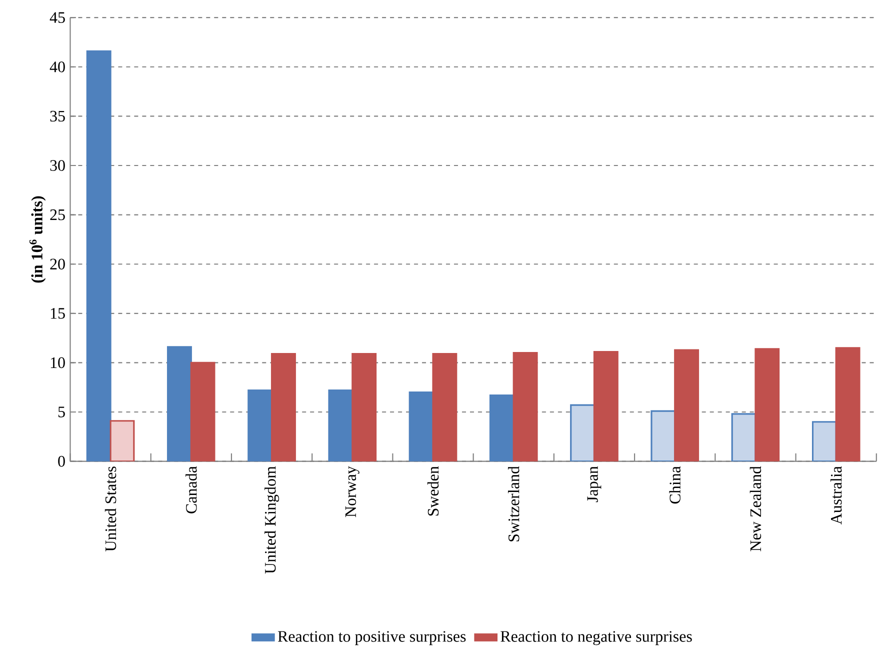  Describe the element at coordinates (57, 264) in the screenshot. I see `y-tick-label: 20` at that location.